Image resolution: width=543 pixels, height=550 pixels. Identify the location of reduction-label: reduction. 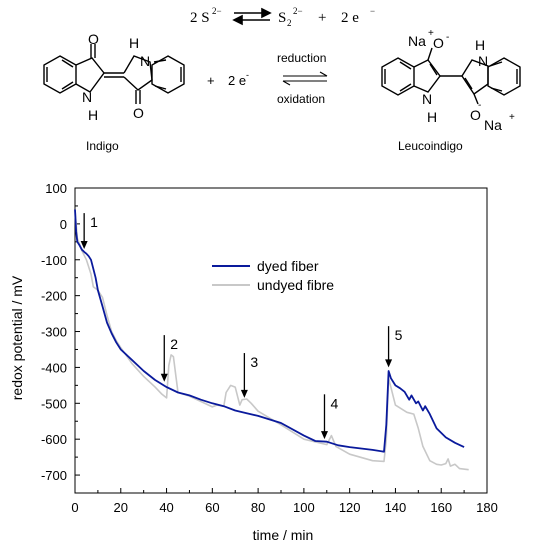
(301, 58).